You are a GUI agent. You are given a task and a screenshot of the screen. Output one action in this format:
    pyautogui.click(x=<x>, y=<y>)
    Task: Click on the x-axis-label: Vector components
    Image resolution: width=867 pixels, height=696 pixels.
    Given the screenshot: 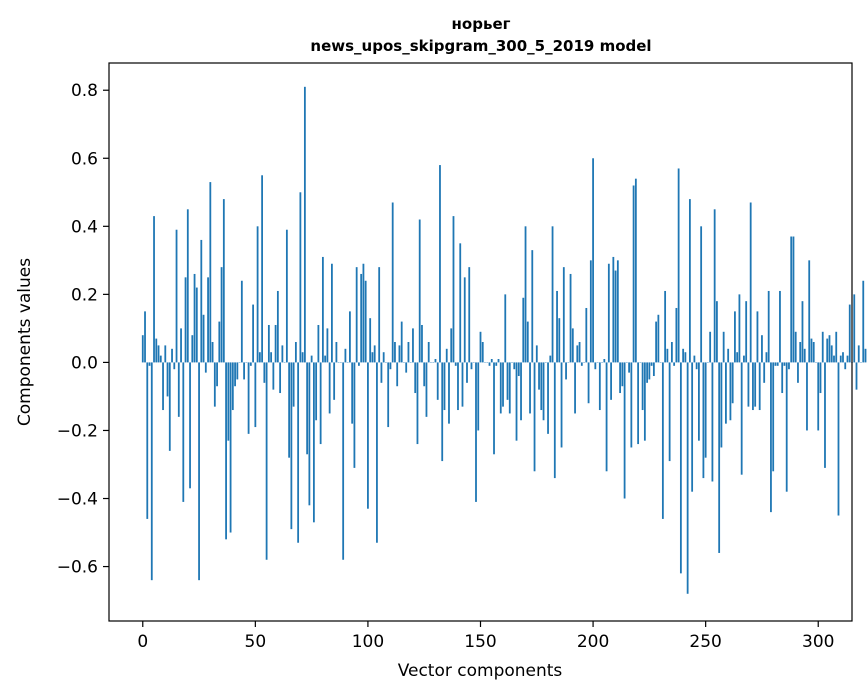 What is the action you would take?
    pyautogui.click(x=480, y=671)
    